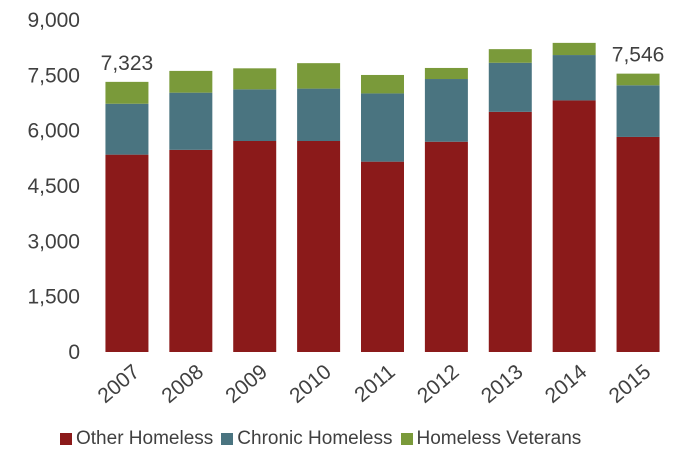 This screenshot has width=691, height=453. I want to click on y-tick-label: 9,000, so click(53, 20).